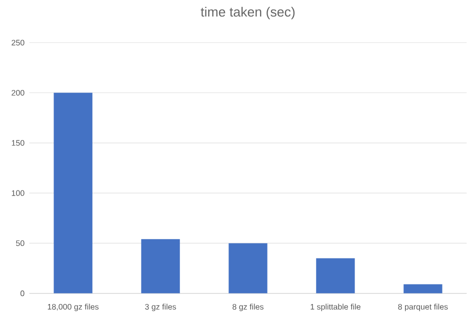  What do you see at coordinates (18, 193) in the screenshot?
I see `y-tick-label: 100` at bounding box center [18, 193].